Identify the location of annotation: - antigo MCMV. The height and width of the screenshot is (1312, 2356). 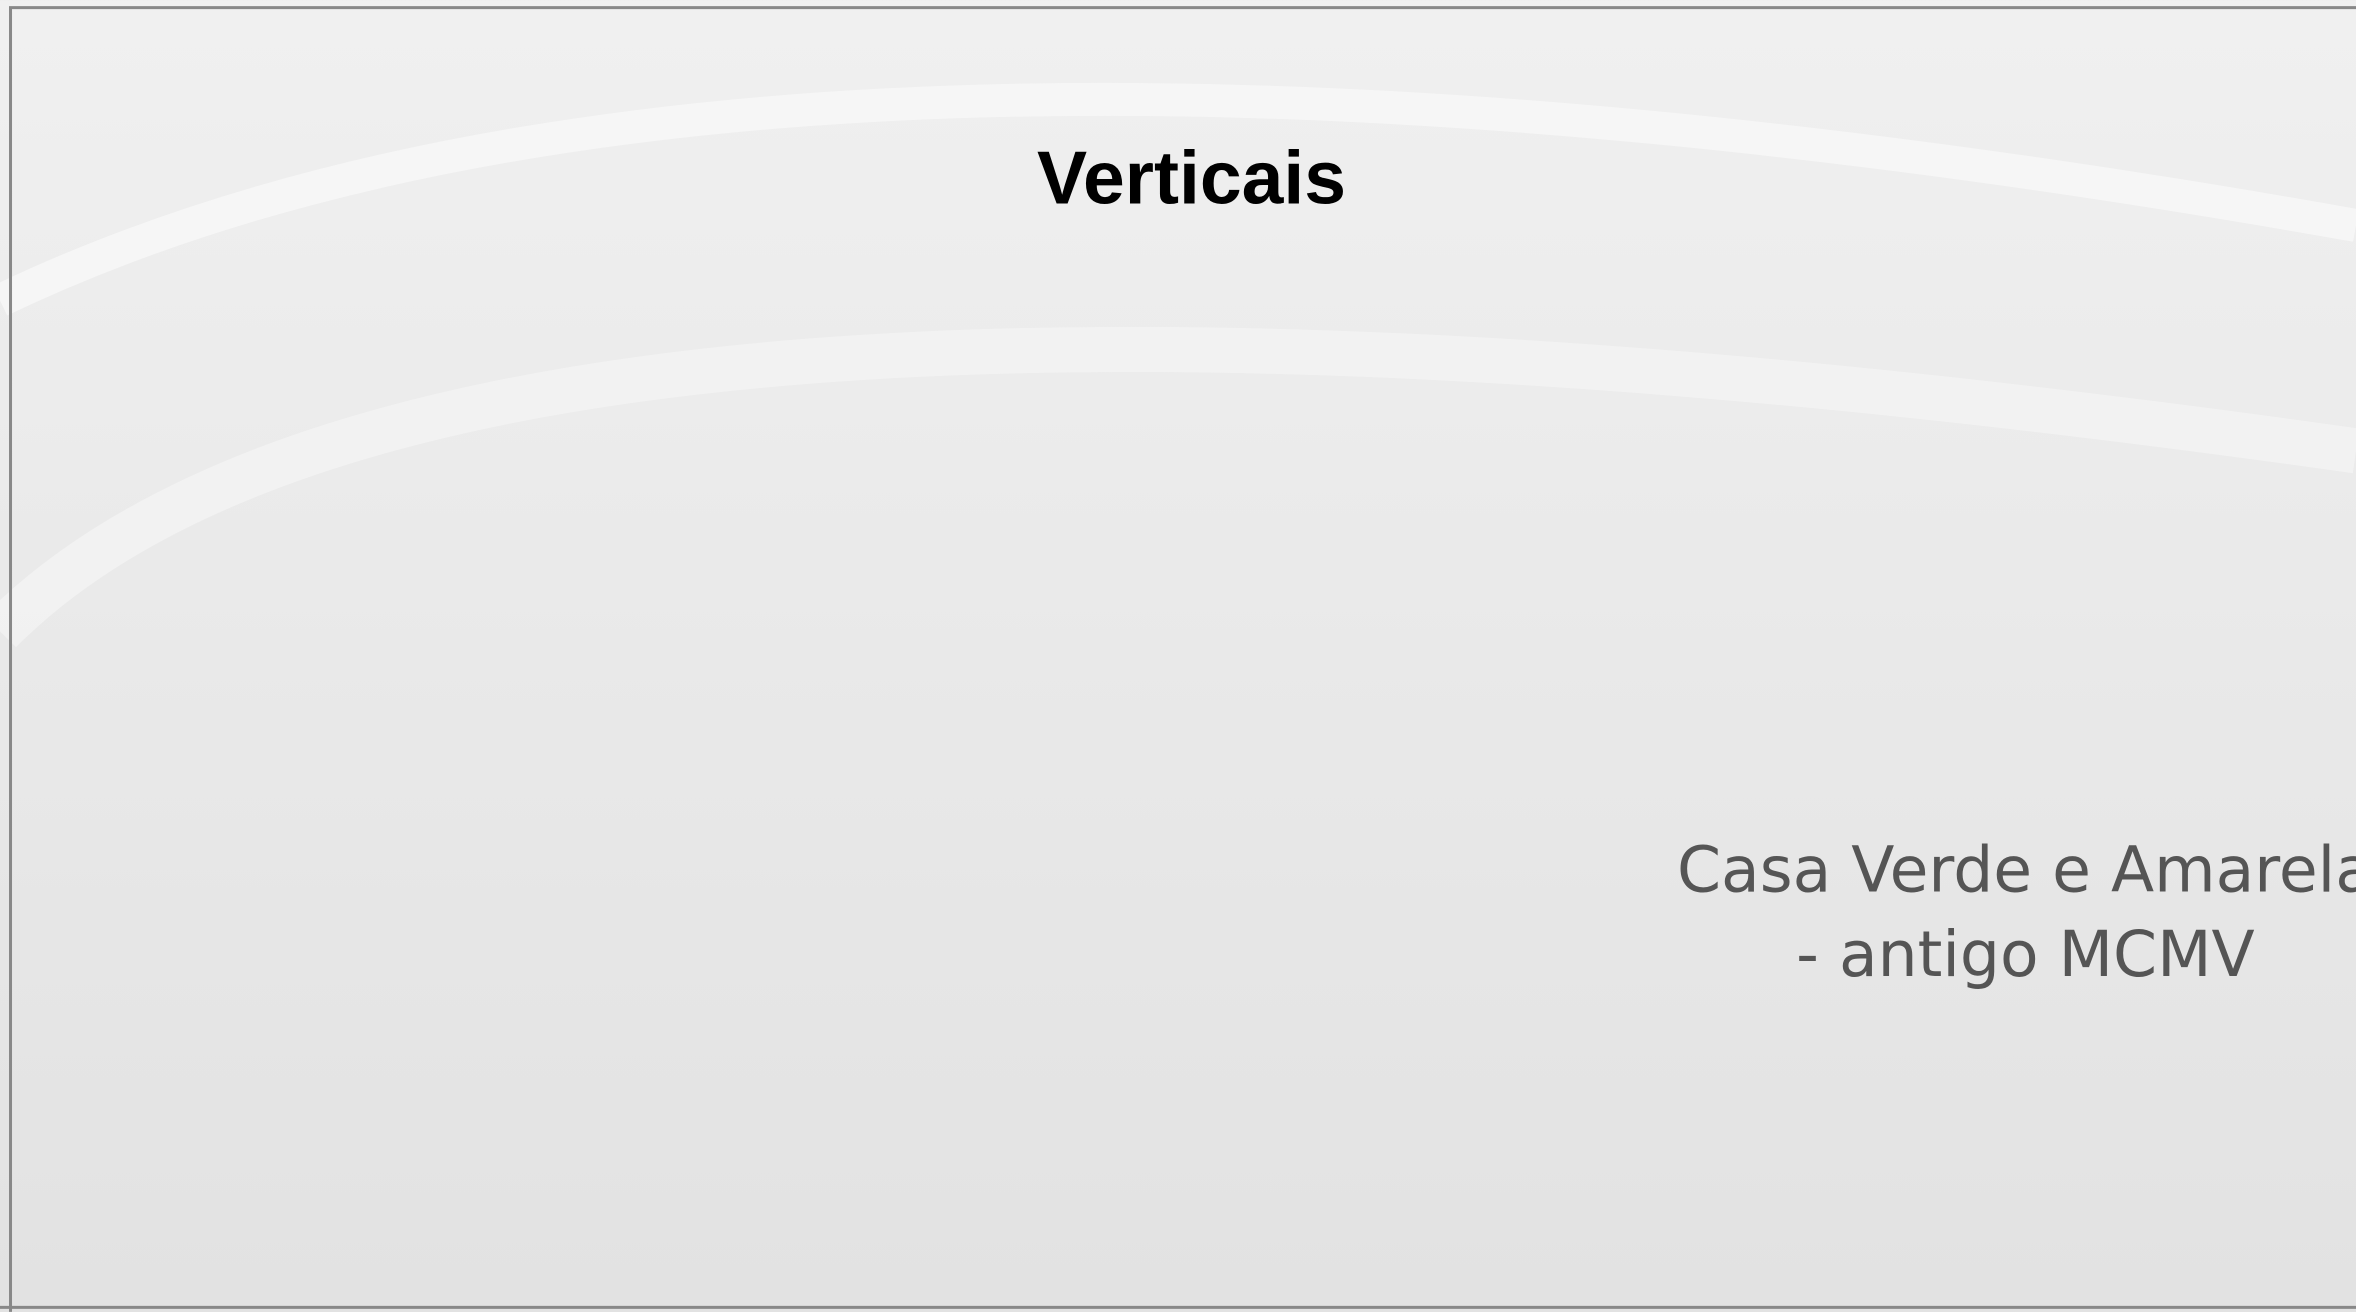
(2025, 954).